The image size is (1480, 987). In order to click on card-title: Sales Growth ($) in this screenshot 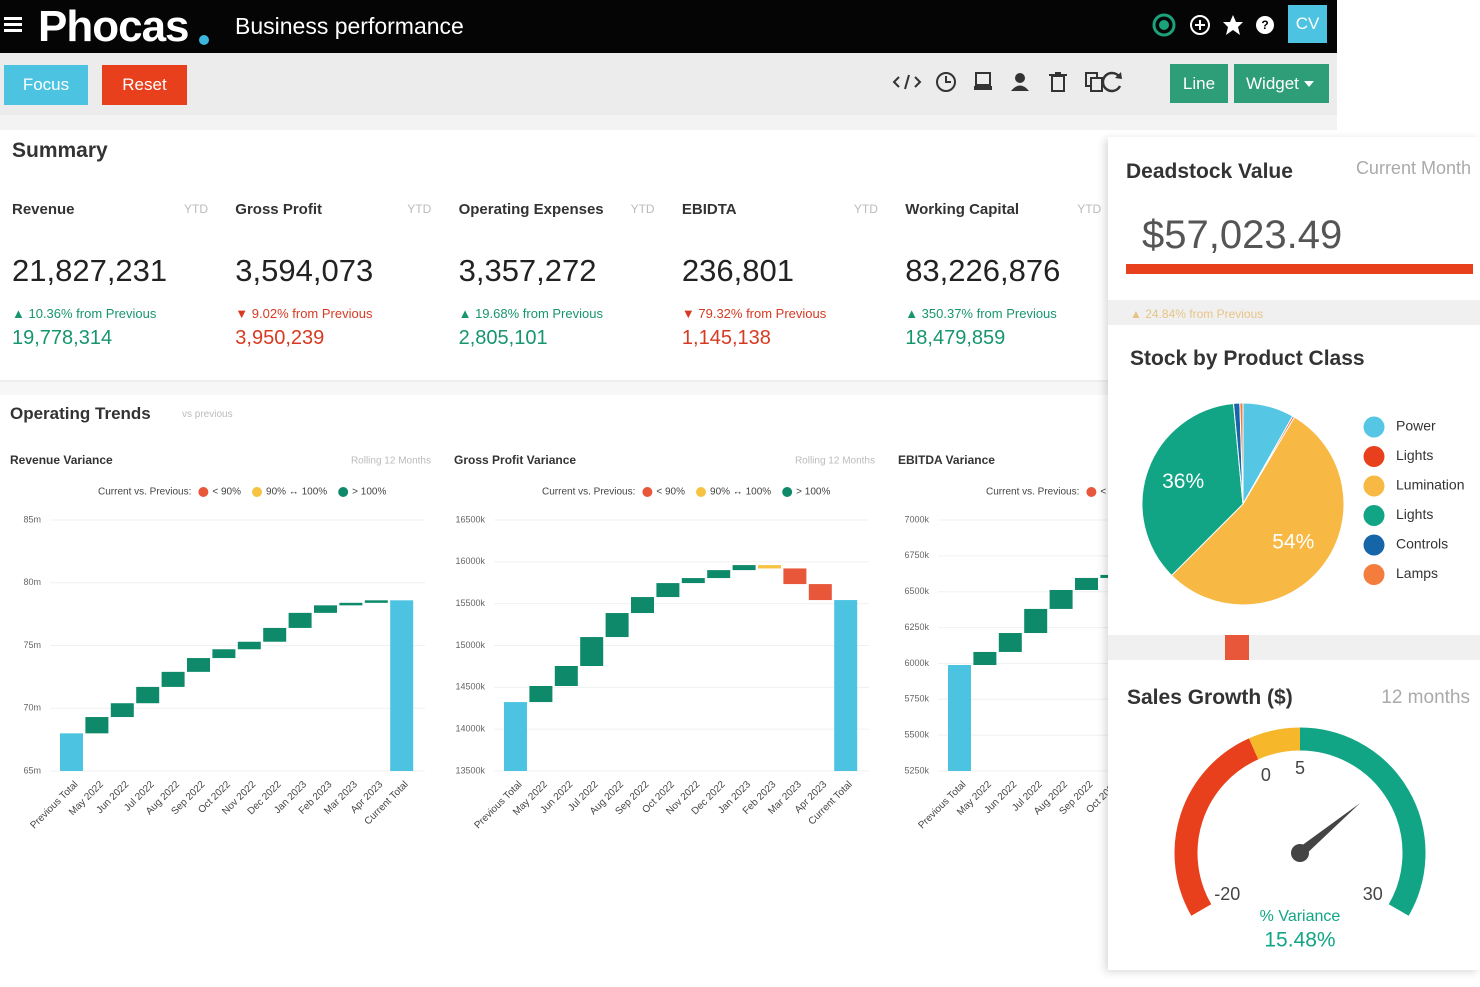, I will do `click(1210, 697)`.